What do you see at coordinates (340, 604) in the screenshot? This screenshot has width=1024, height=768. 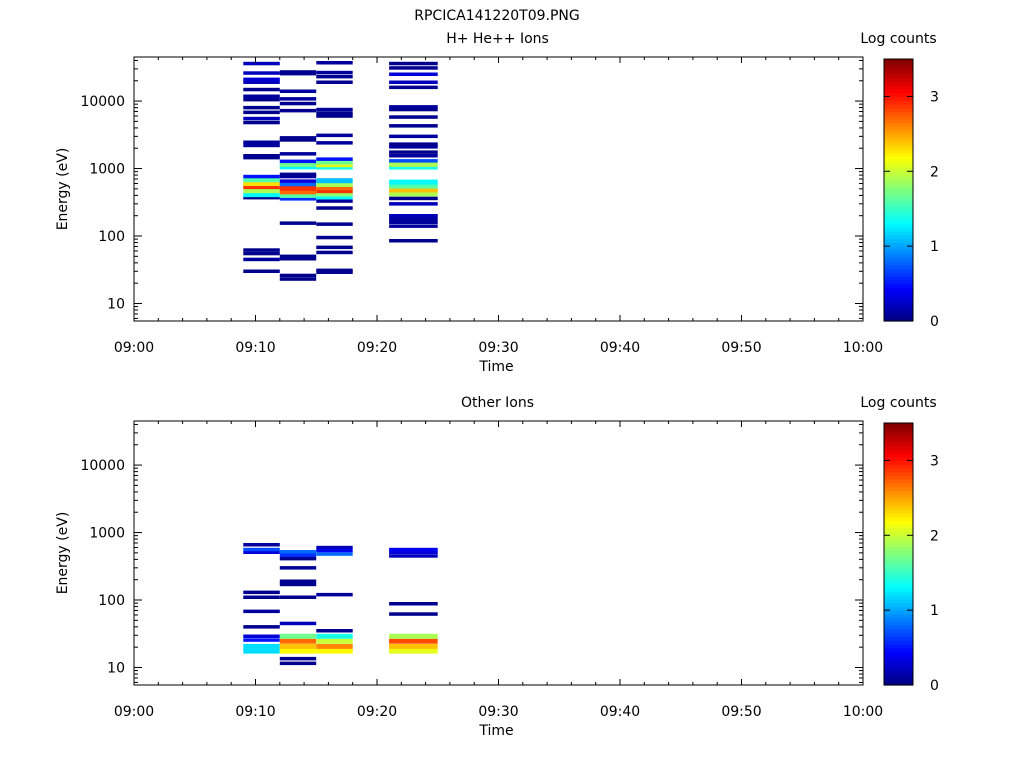 I see `spectrogram-cells` at bounding box center [340, 604].